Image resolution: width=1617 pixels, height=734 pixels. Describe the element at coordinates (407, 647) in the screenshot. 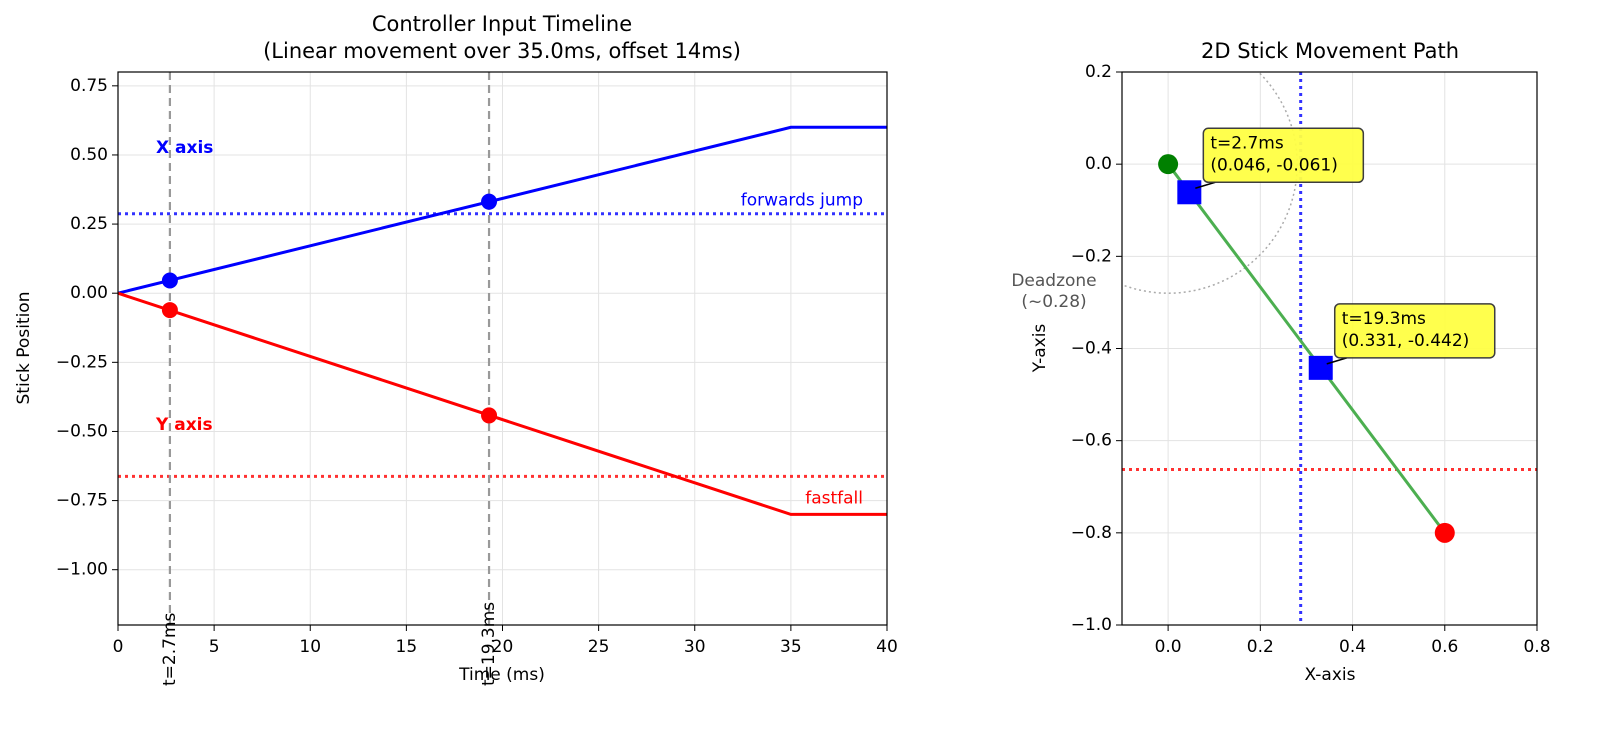

I see `x-tick-label: 15` at that location.